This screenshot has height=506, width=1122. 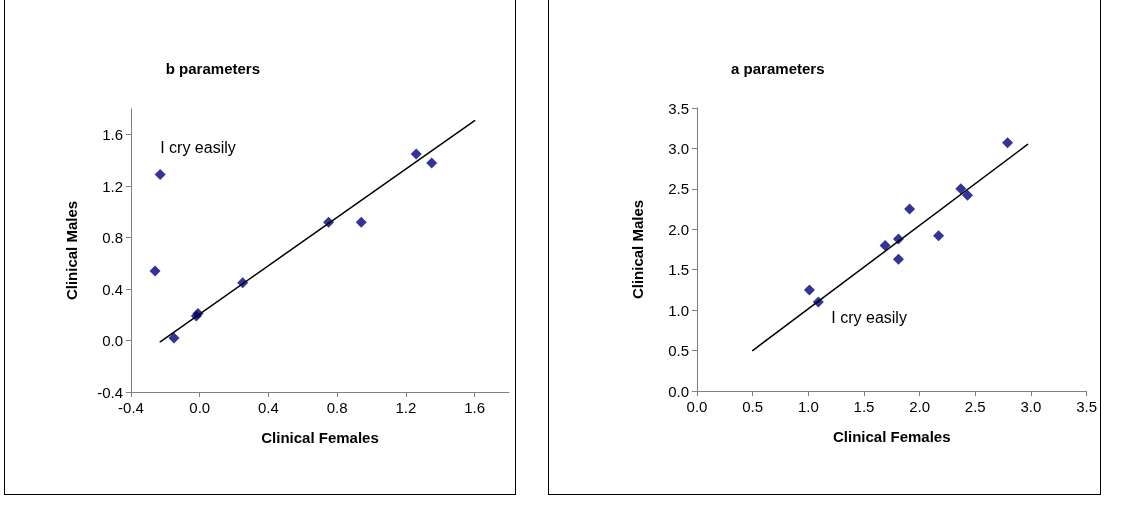 I want to click on x-tick-label: 3.0, so click(x=1031, y=406).